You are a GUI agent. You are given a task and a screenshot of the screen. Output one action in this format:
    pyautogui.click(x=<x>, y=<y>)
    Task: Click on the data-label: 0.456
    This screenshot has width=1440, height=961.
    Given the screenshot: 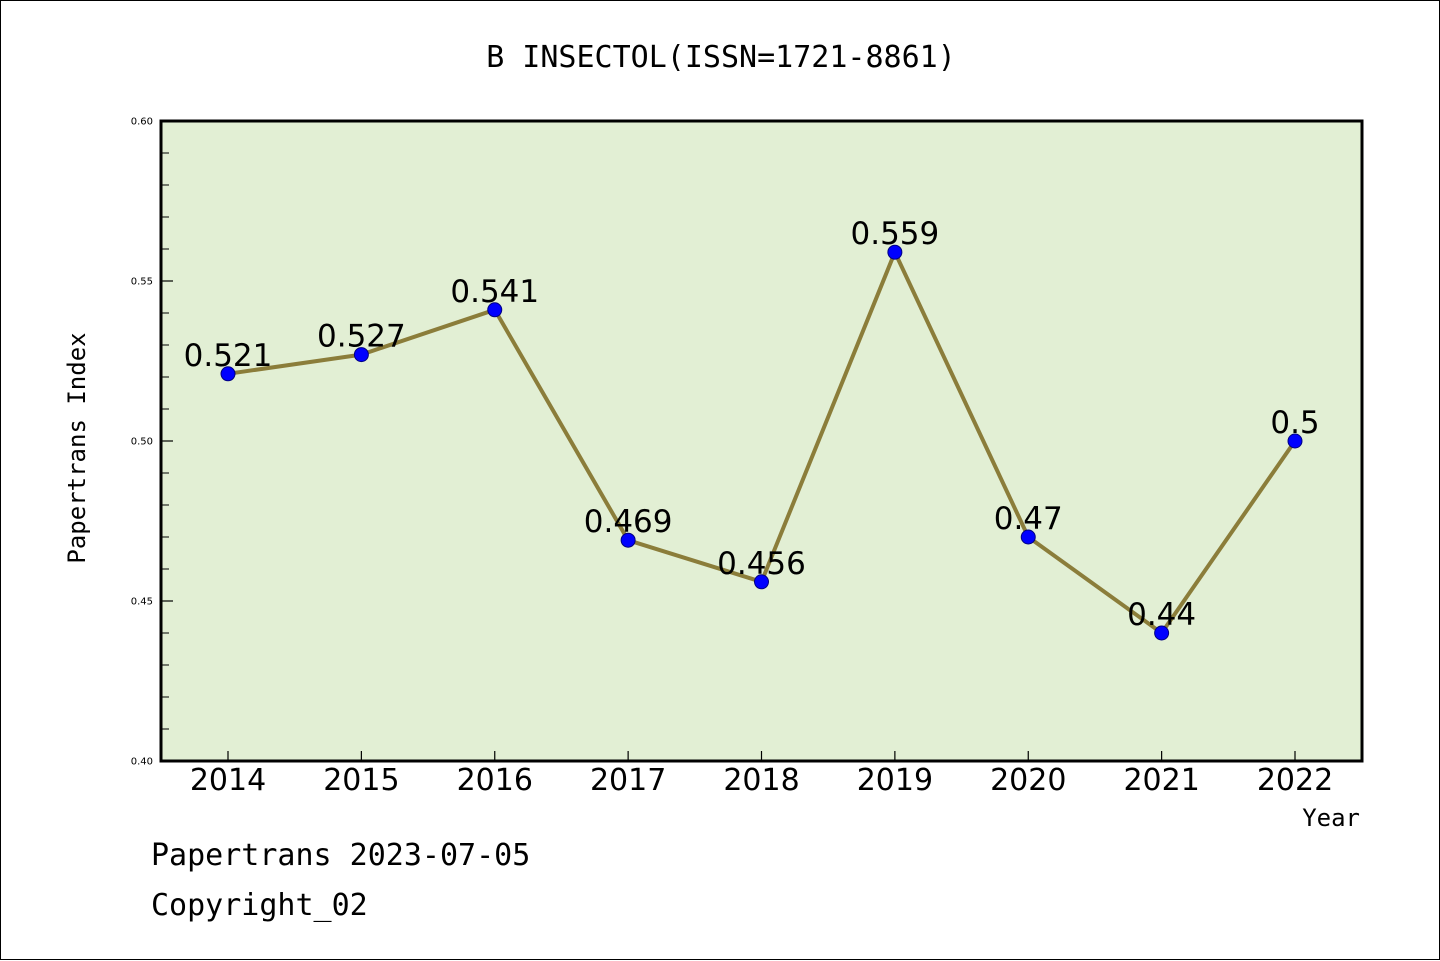 What is the action you would take?
    pyautogui.click(x=761, y=564)
    